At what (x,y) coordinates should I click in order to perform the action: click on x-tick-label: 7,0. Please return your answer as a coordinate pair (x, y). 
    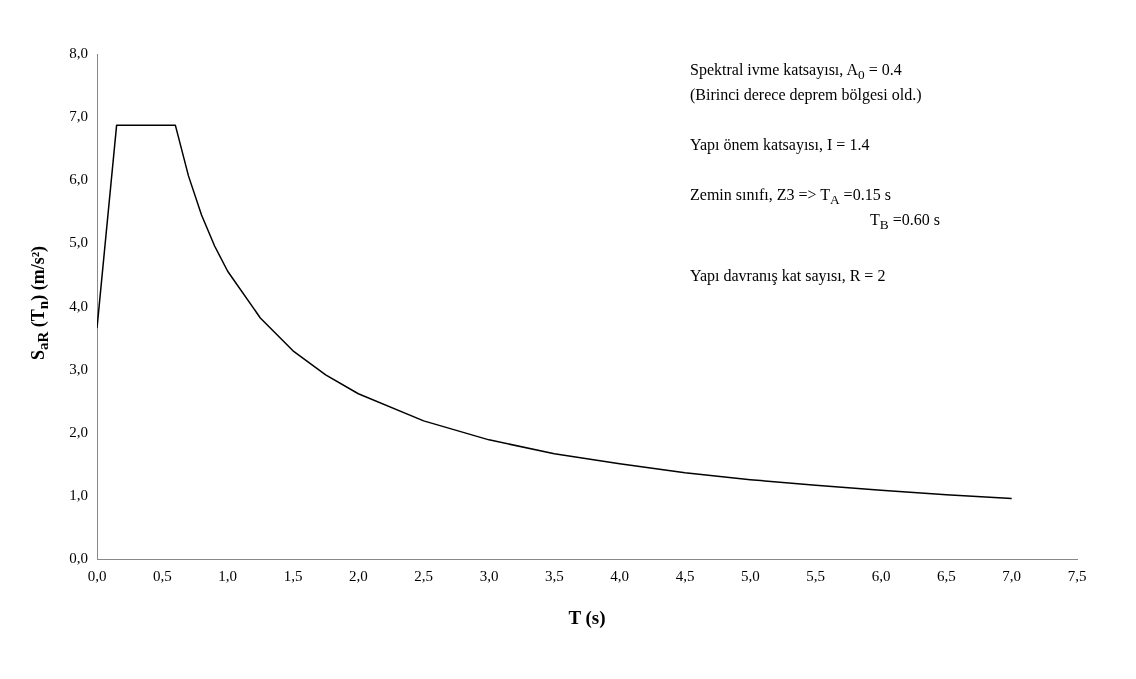
    Looking at the image, I should click on (1012, 576).